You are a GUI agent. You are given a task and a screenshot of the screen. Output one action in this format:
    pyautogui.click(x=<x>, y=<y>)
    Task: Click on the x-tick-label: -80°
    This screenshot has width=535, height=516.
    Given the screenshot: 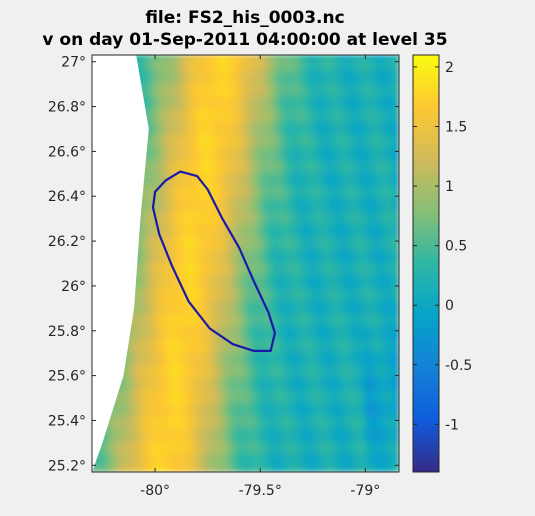 What is the action you would take?
    pyautogui.click(x=155, y=491)
    